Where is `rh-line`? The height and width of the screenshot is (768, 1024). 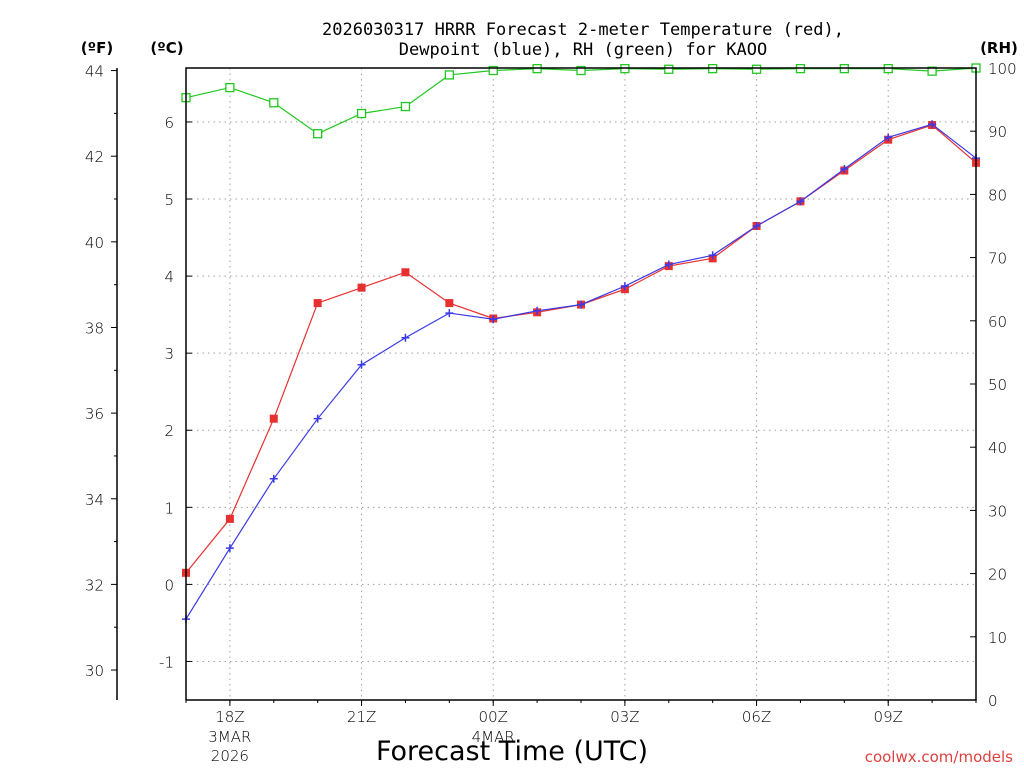 rh-line is located at coordinates (581, 101).